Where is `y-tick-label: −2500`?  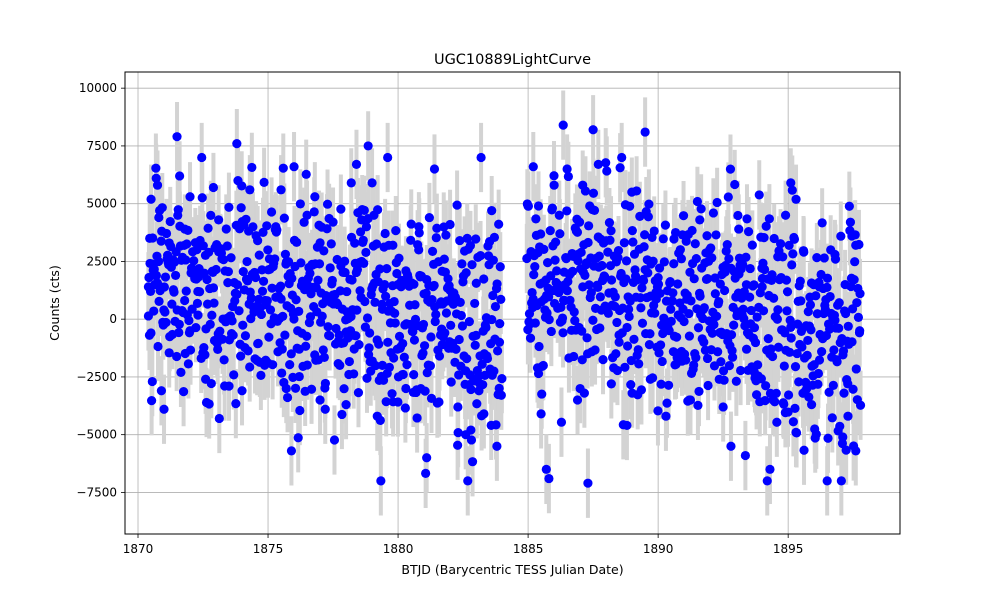 y-tick-label: −2500 is located at coordinates (96, 377).